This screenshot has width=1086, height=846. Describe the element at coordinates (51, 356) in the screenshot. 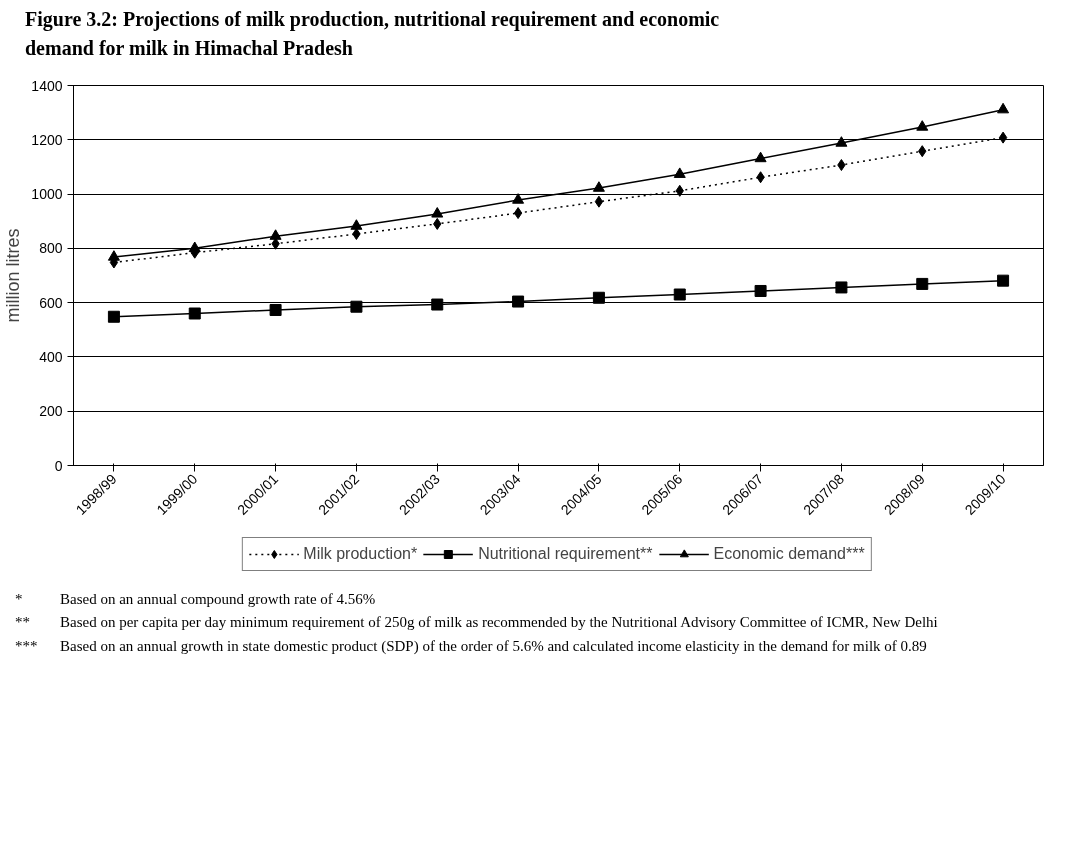

I see `y-tick-label: 400` at that location.